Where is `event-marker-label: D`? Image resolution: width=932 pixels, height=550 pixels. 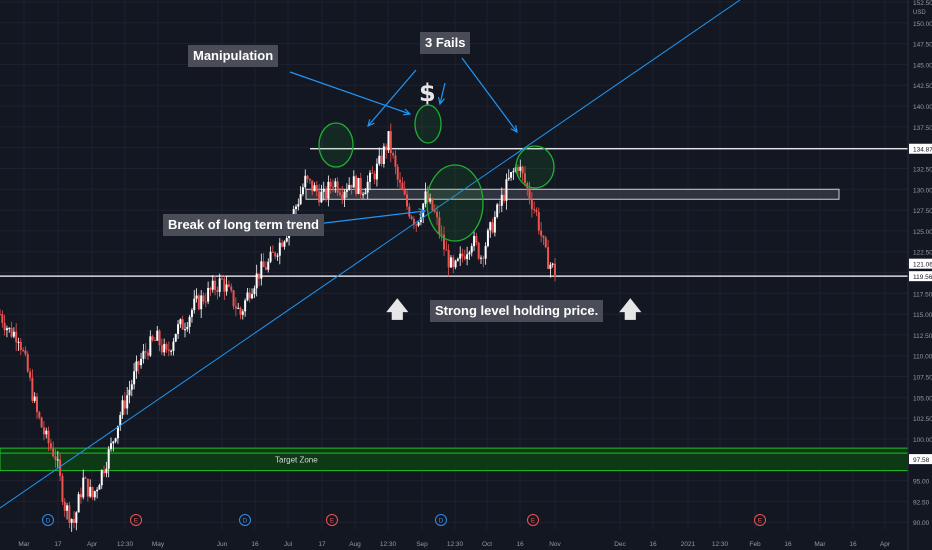 event-marker-label: D is located at coordinates (441, 521).